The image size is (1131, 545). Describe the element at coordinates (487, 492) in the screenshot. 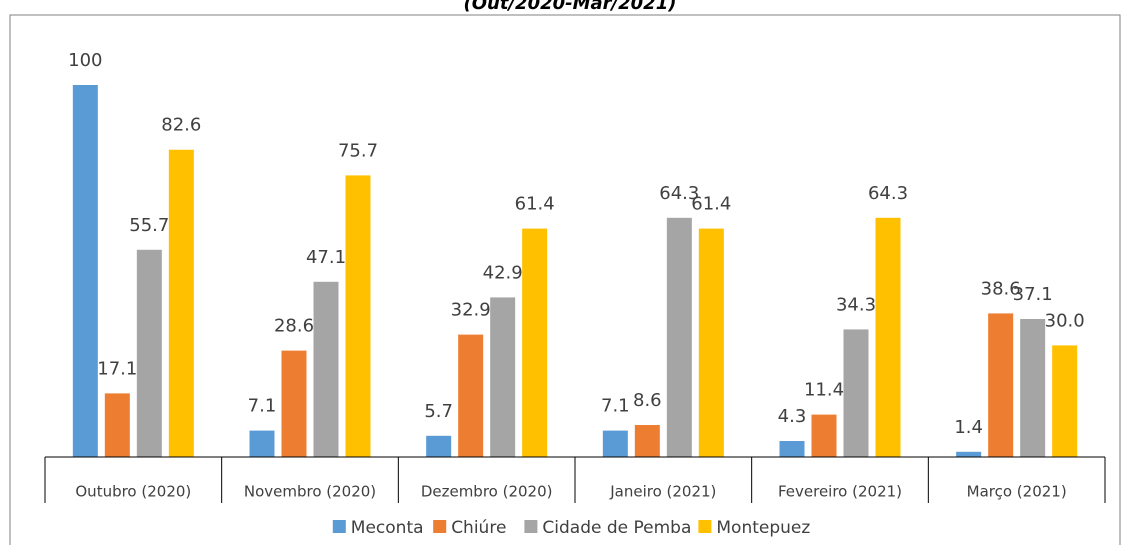

I see `x-tick-label: Dezembro (2020)` at that location.